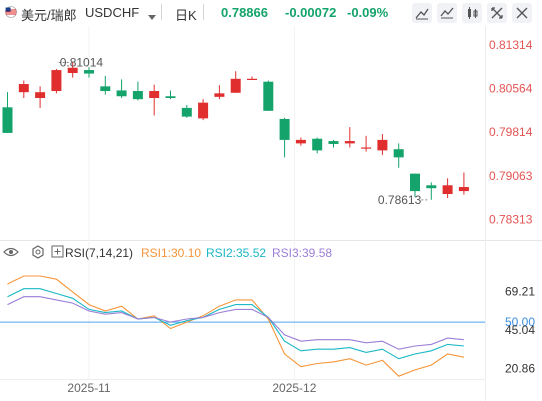  Describe the element at coordinates (368, 12) in the screenshot. I see `price-change-percent: -0.09%` at that location.